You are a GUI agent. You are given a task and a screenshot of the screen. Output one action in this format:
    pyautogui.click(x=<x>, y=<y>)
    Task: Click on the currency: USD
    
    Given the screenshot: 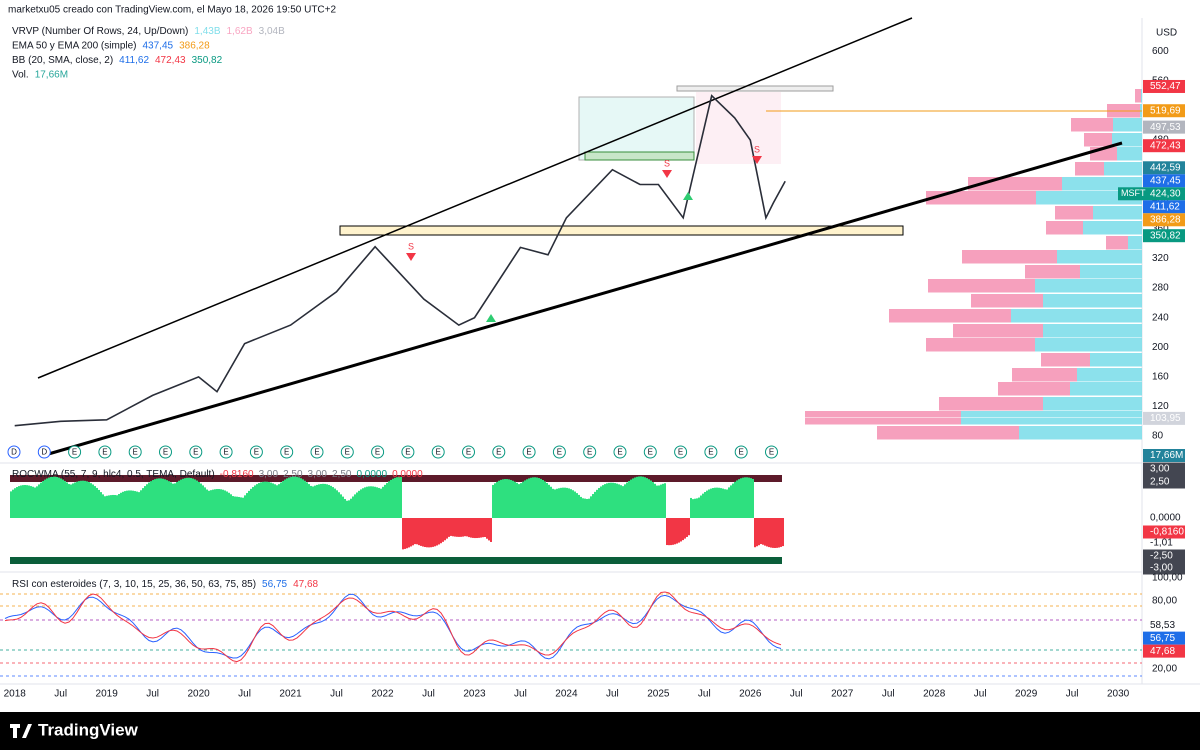 What is the action you would take?
    pyautogui.click(x=1166, y=33)
    